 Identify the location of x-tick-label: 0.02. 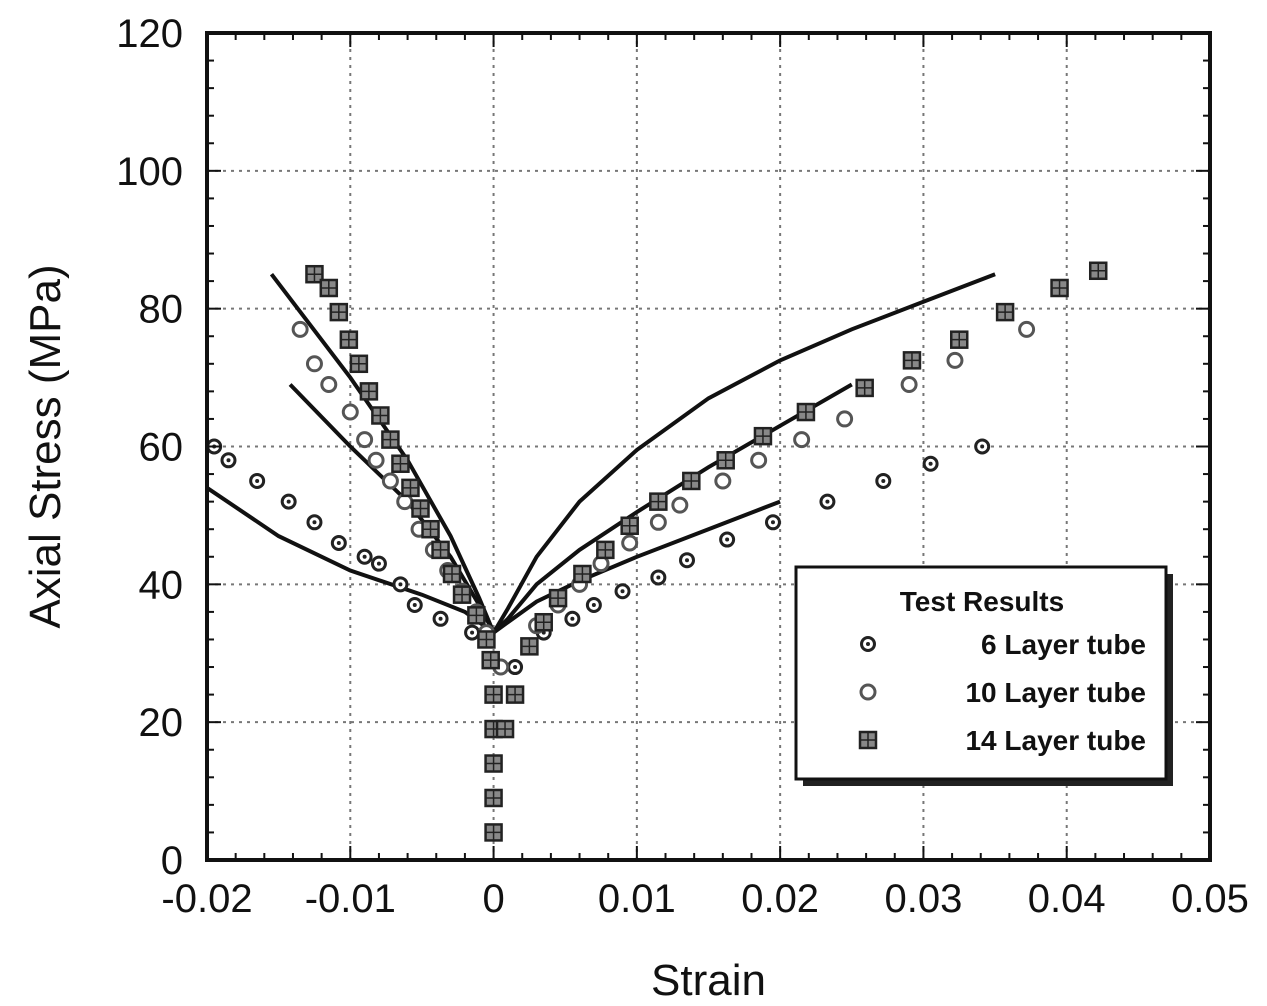
(780, 899).